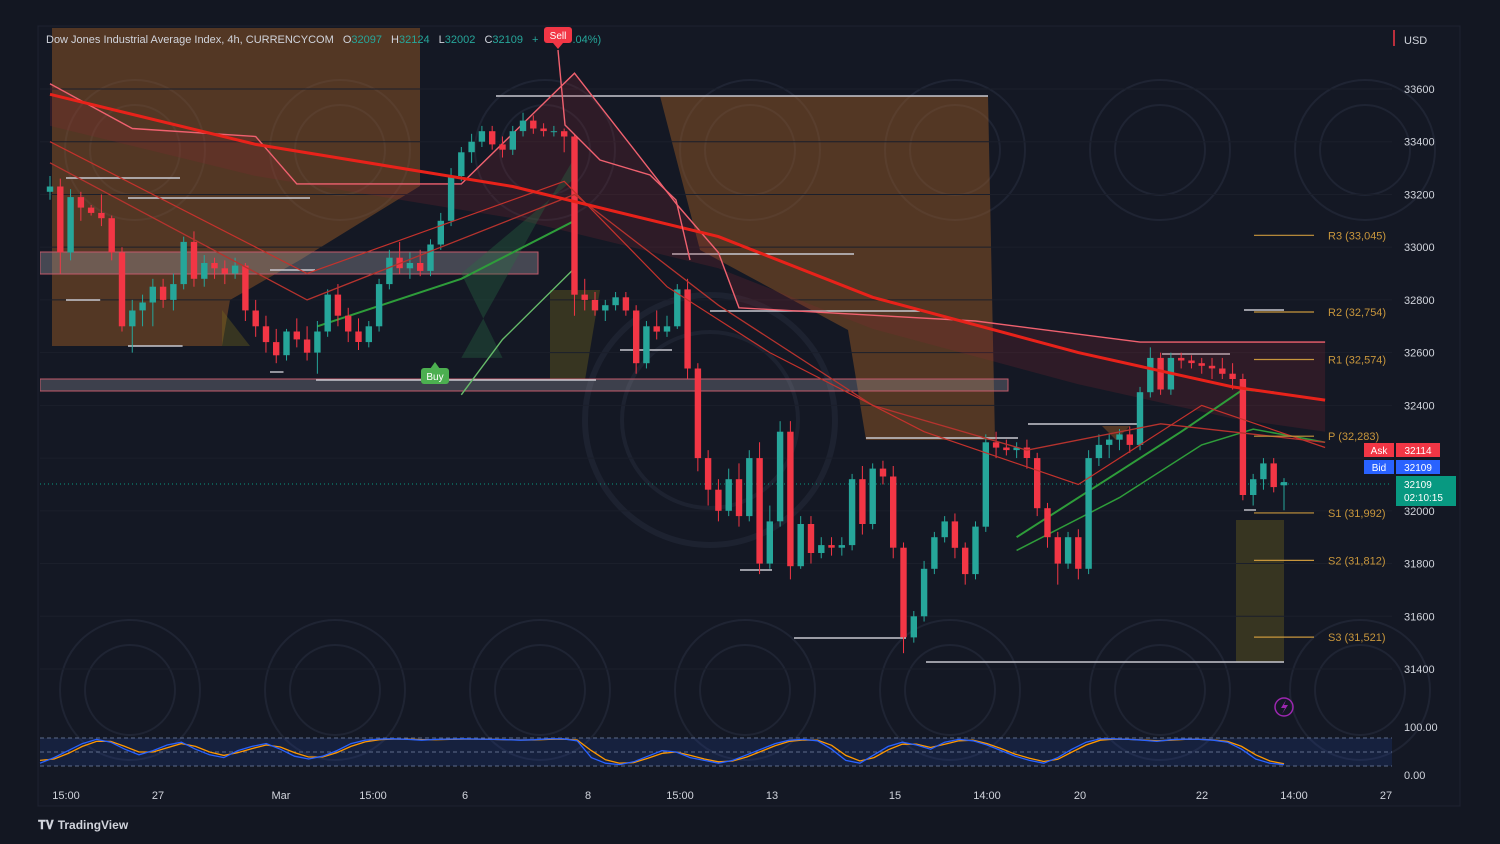  I want to click on pivot-label-6: S3 (31,521), so click(1356, 638).